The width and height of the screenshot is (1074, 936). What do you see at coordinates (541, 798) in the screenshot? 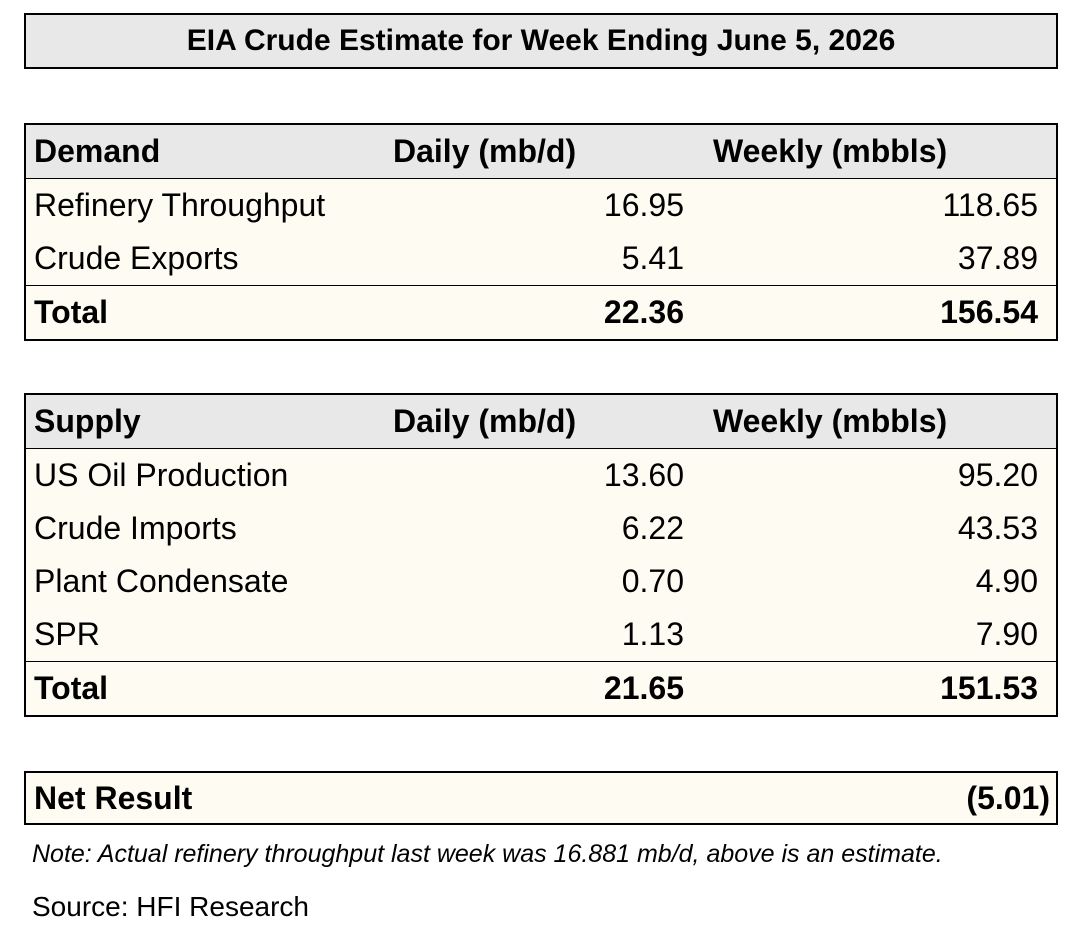
I see `net-result-row: Net Result (5.01)` at bounding box center [541, 798].